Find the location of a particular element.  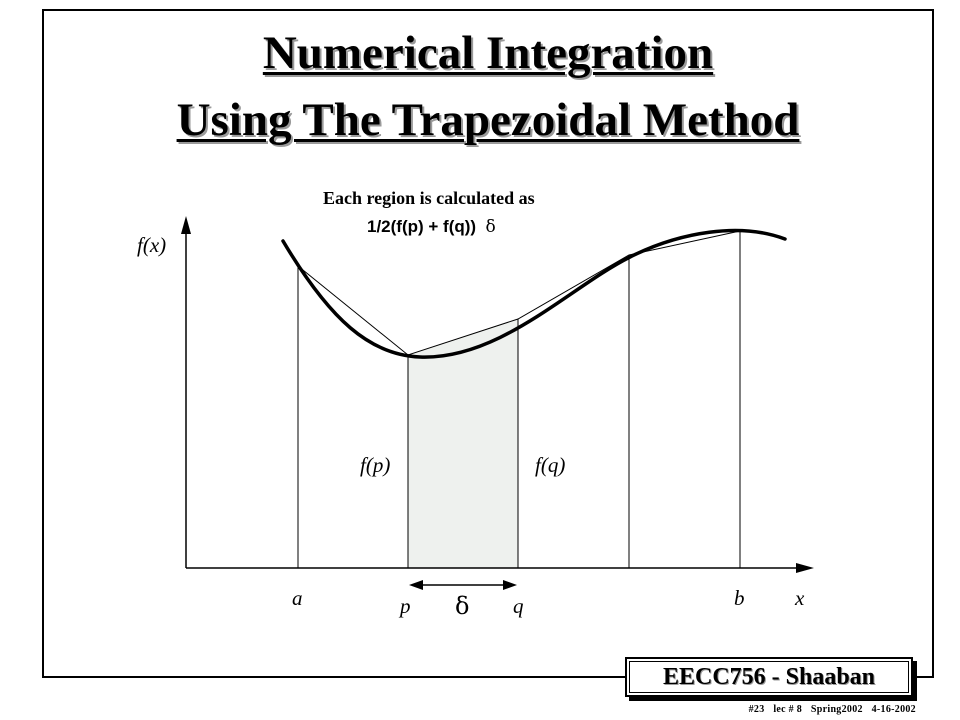

shaded-trapezoid-region is located at coordinates (463, 443).